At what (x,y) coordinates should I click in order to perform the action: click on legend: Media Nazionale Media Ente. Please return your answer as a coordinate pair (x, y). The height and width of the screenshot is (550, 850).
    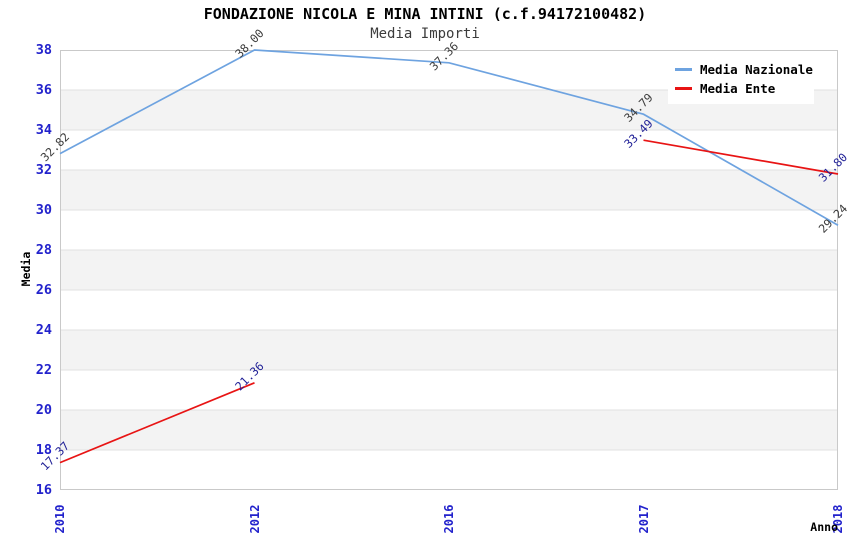
    Looking at the image, I should click on (741, 79).